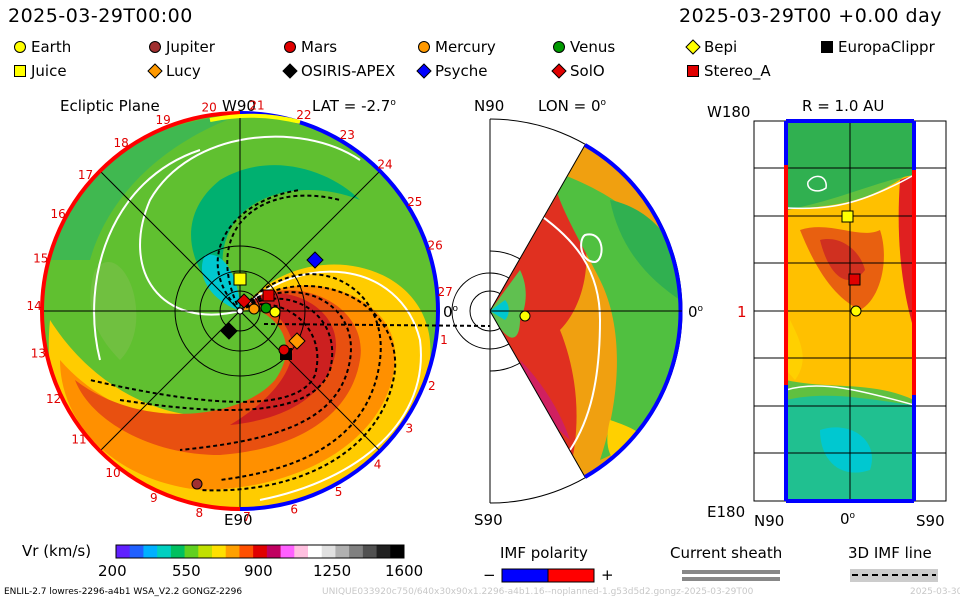  I want to click on colorbar-tick-550: 550, so click(186, 571).